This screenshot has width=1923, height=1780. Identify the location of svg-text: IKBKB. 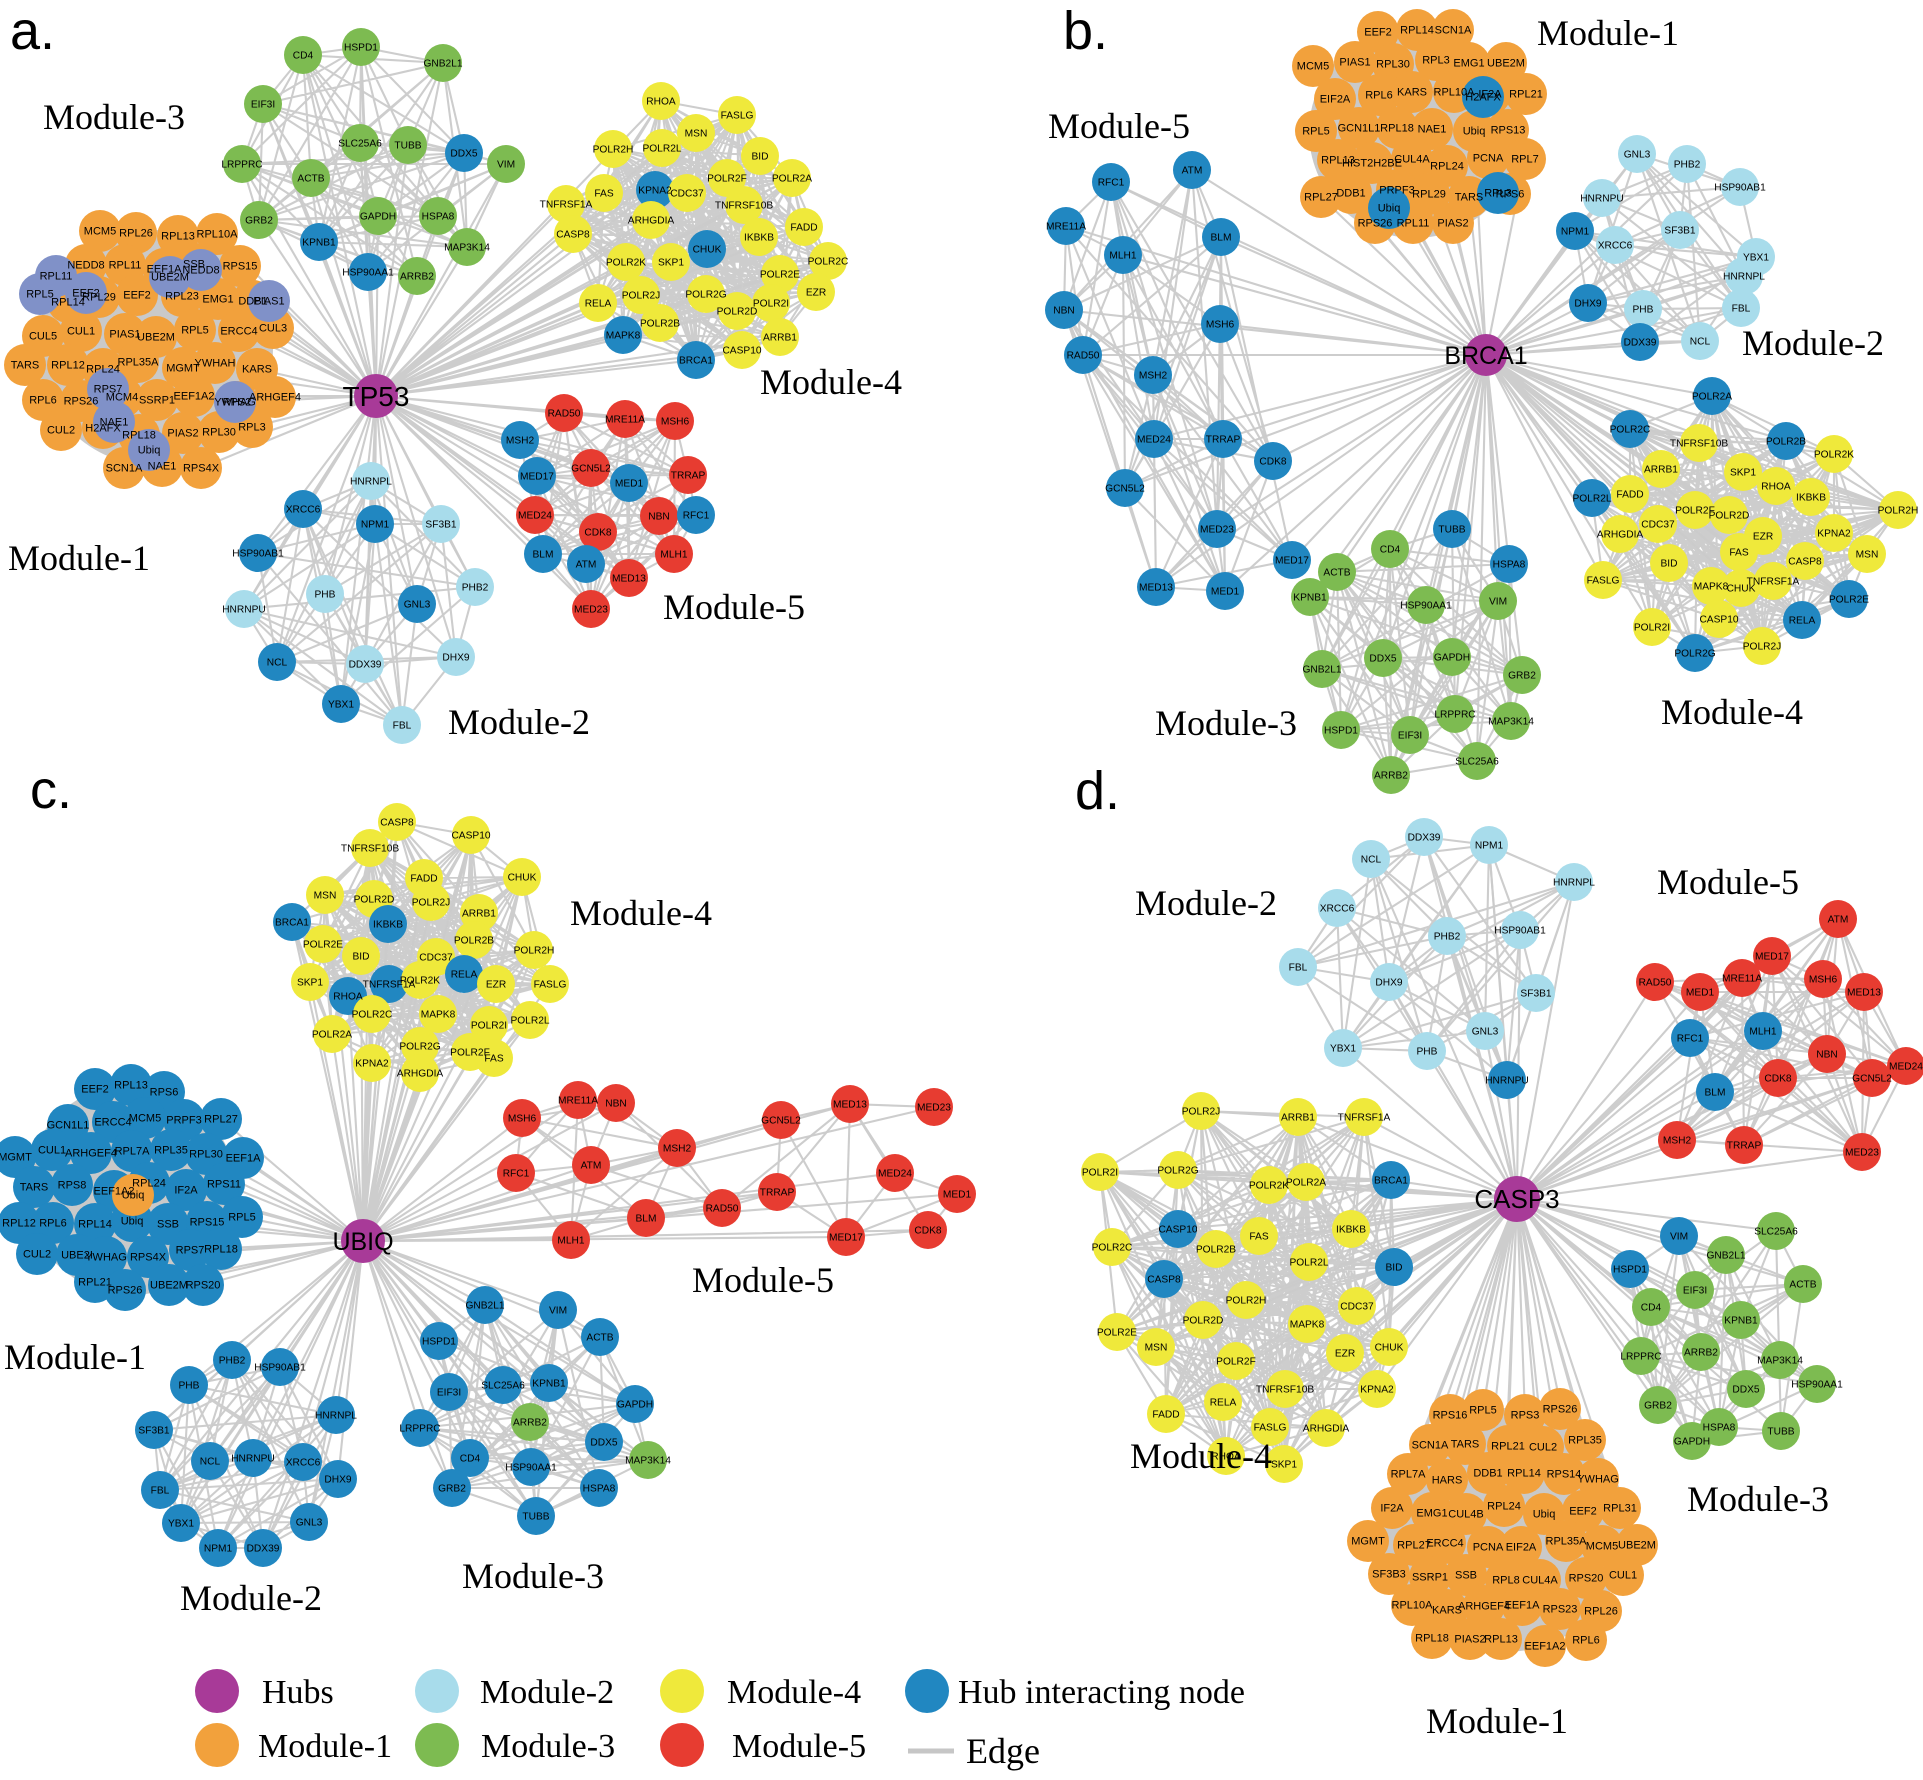
(1351, 1230).